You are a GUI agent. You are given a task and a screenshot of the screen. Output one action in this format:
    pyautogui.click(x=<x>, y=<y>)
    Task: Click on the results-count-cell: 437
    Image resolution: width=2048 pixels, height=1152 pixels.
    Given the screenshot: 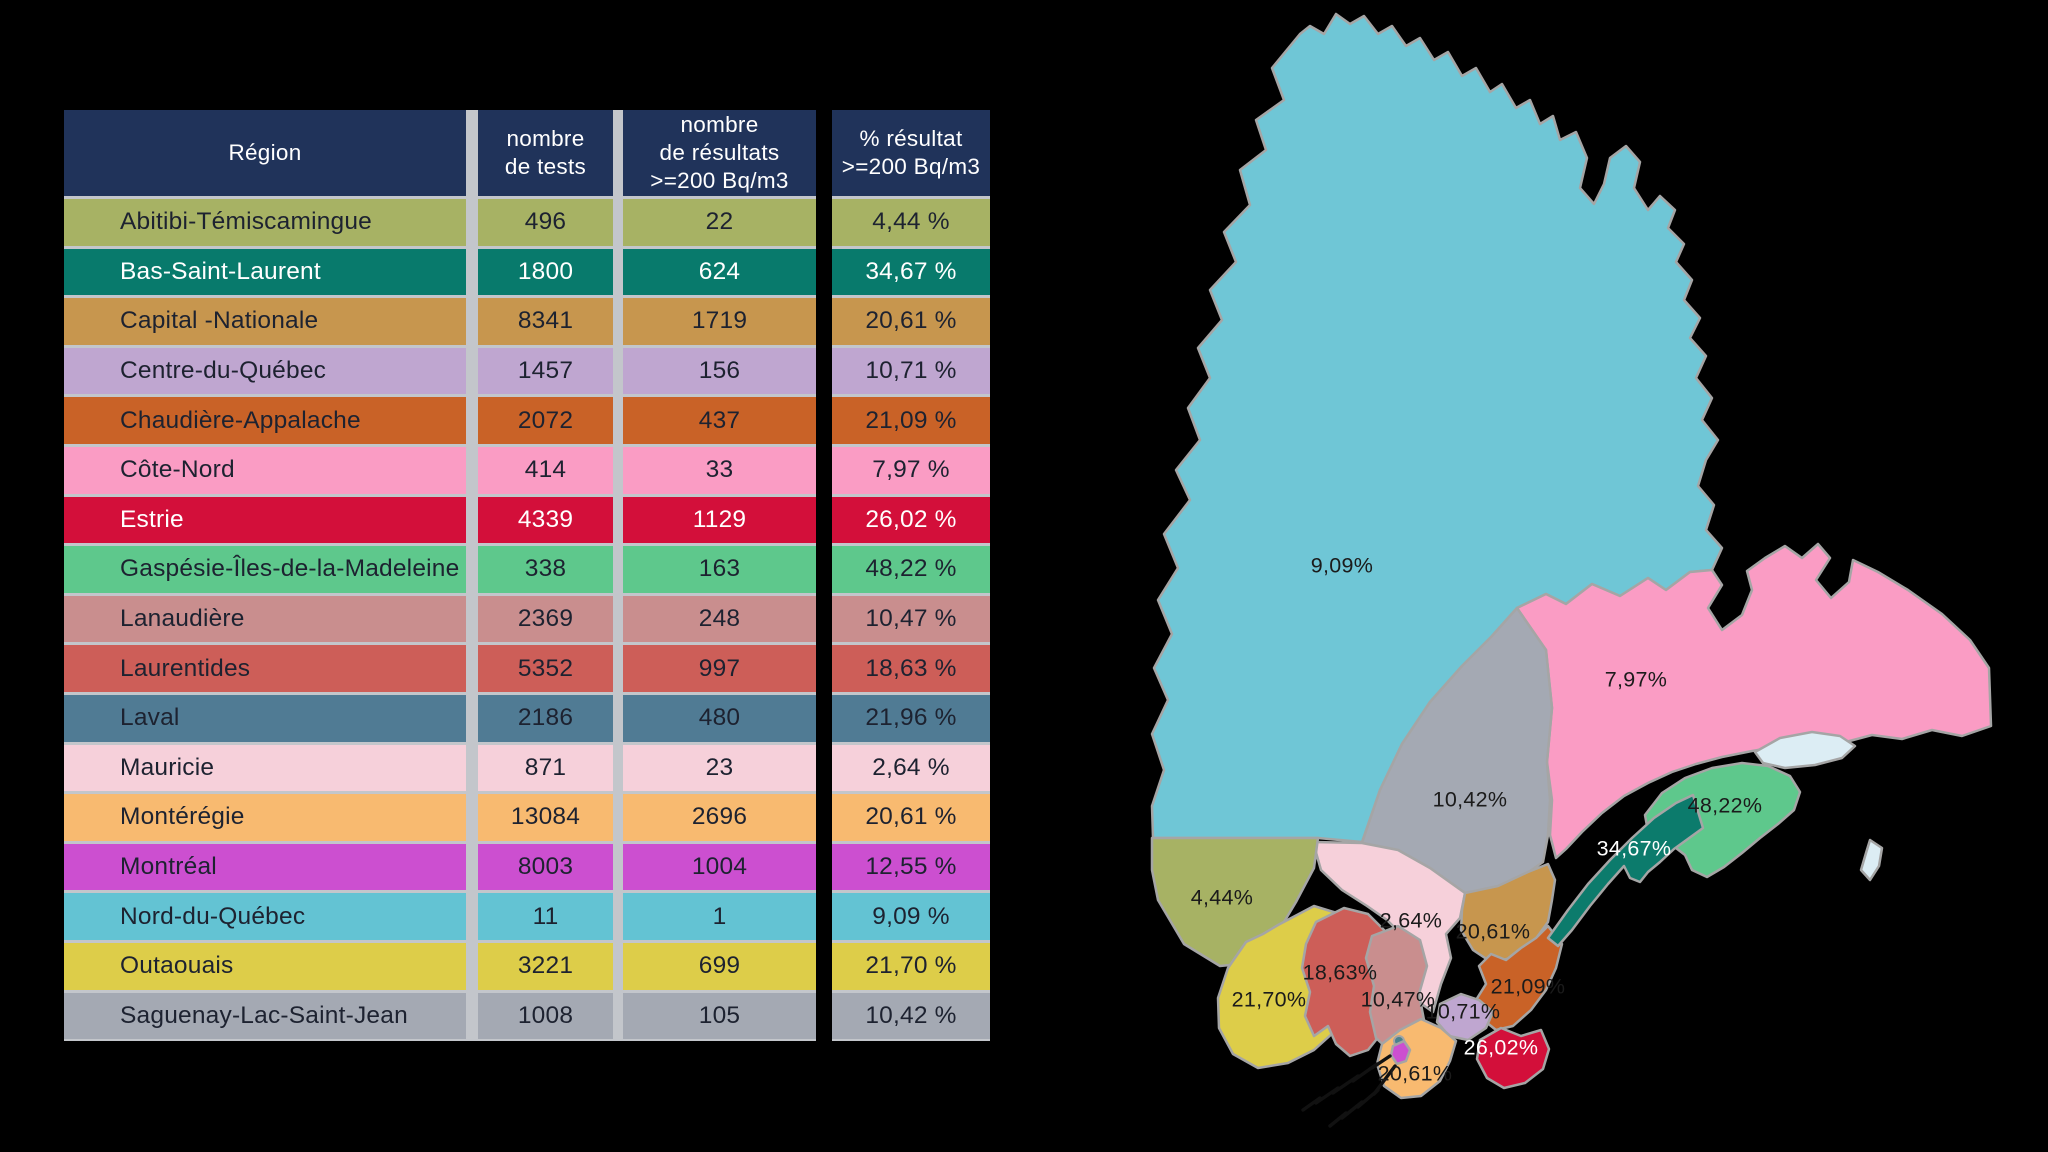 What is the action you would take?
    pyautogui.click(x=719, y=420)
    